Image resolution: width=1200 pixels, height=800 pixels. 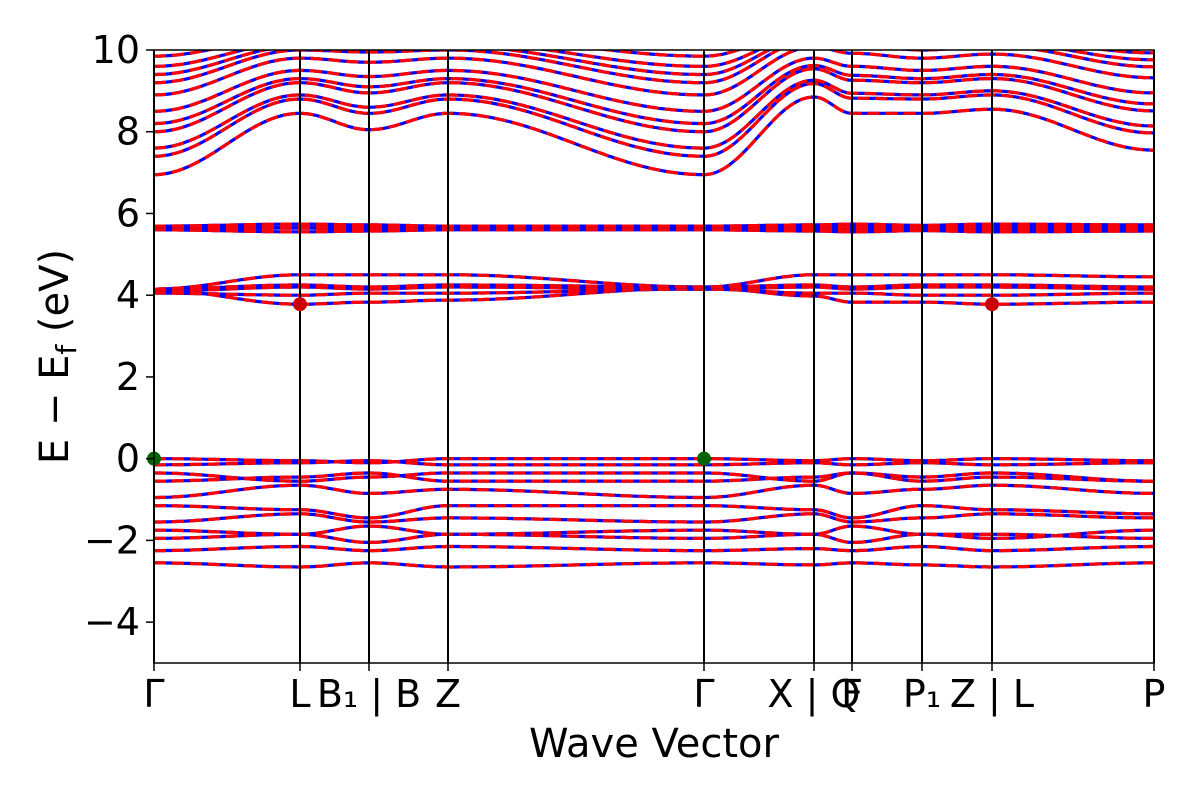 I want to click on y-tick-label: 0, so click(x=128, y=459).